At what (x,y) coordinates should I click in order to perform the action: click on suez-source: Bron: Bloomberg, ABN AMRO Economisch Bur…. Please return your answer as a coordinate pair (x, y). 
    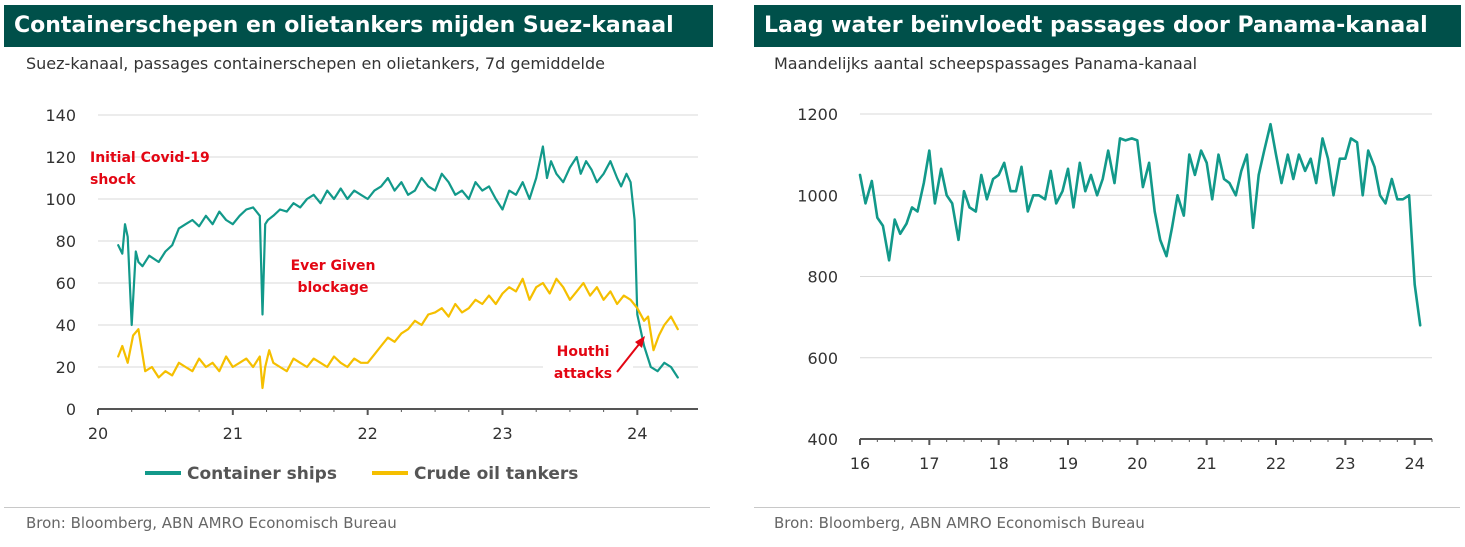
    Looking at the image, I should click on (211, 523).